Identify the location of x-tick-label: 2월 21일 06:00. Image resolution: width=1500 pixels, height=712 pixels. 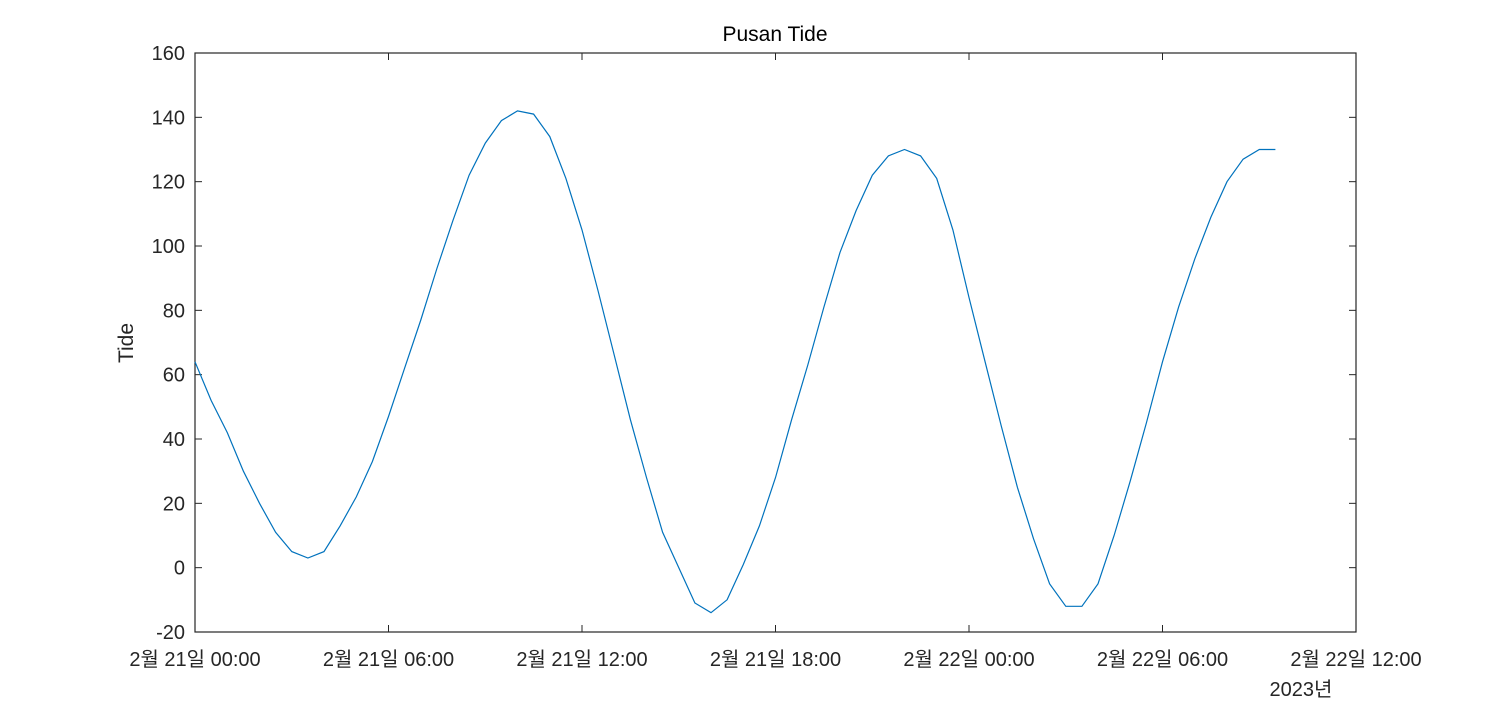
(388, 659).